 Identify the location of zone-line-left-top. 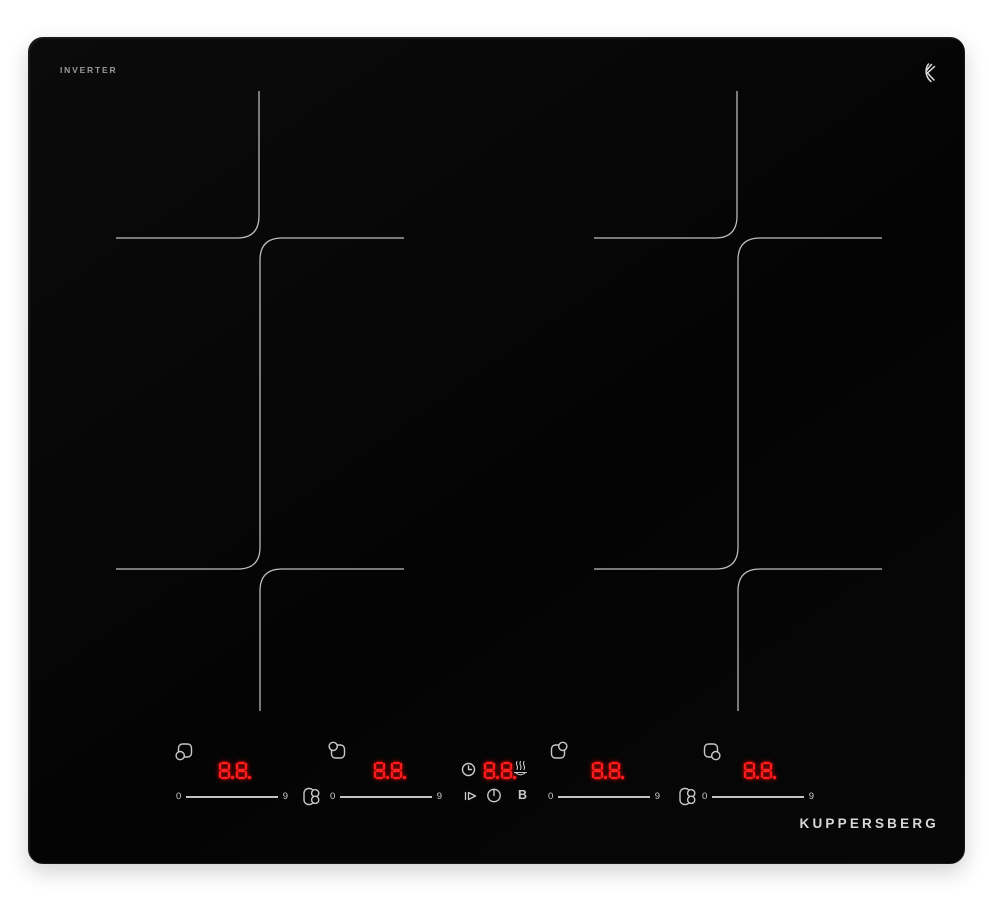
(188, 165).